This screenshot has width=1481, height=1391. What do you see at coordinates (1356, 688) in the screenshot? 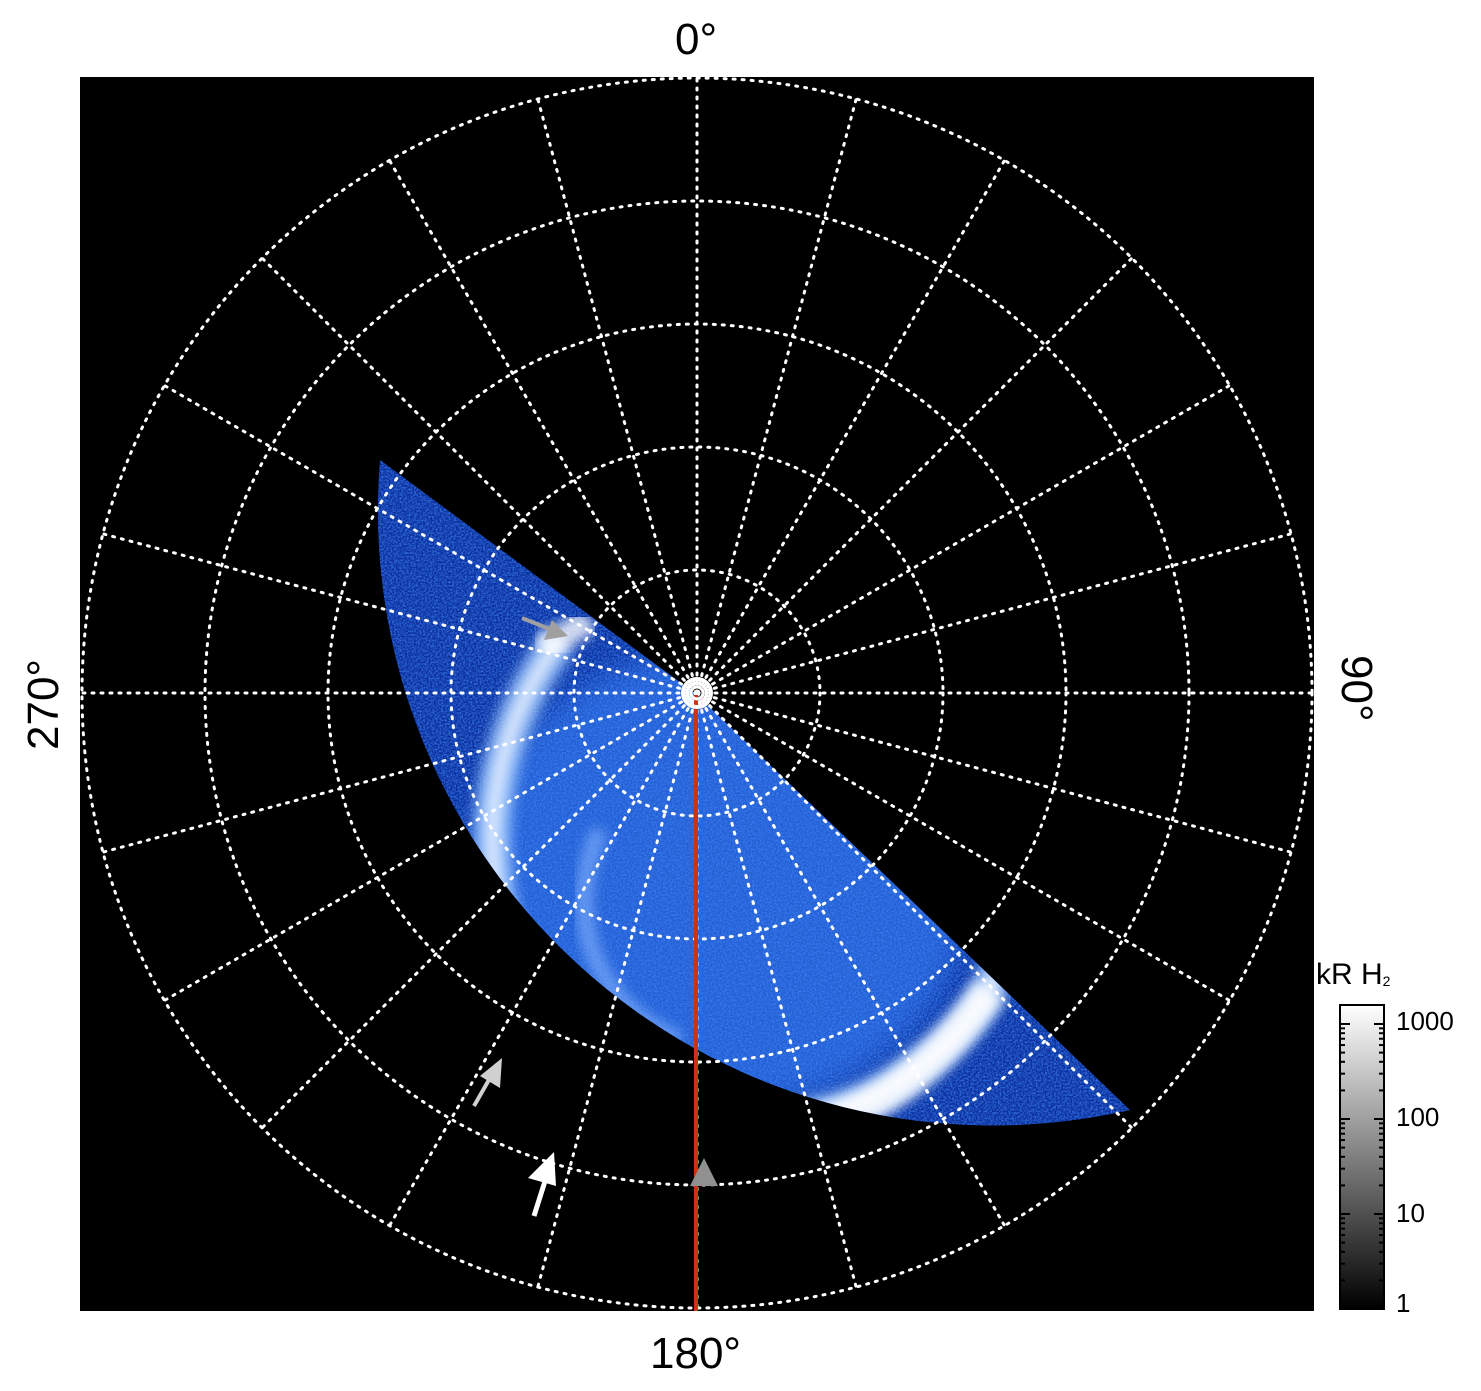
I see `axis-label-90: 90°` at bounding box center [1356, 688].